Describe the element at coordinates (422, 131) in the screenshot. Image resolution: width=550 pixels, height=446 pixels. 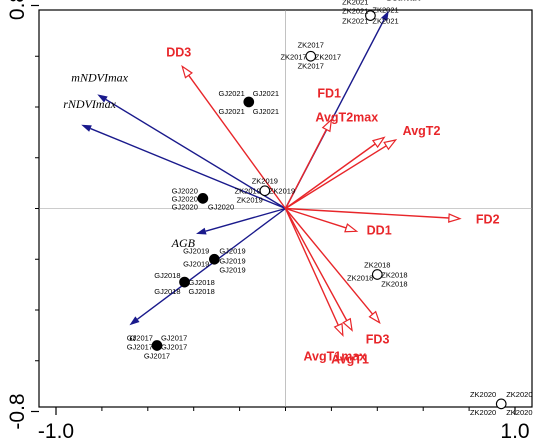
I see `vector-label-avgt2: AvgT2` at that location.